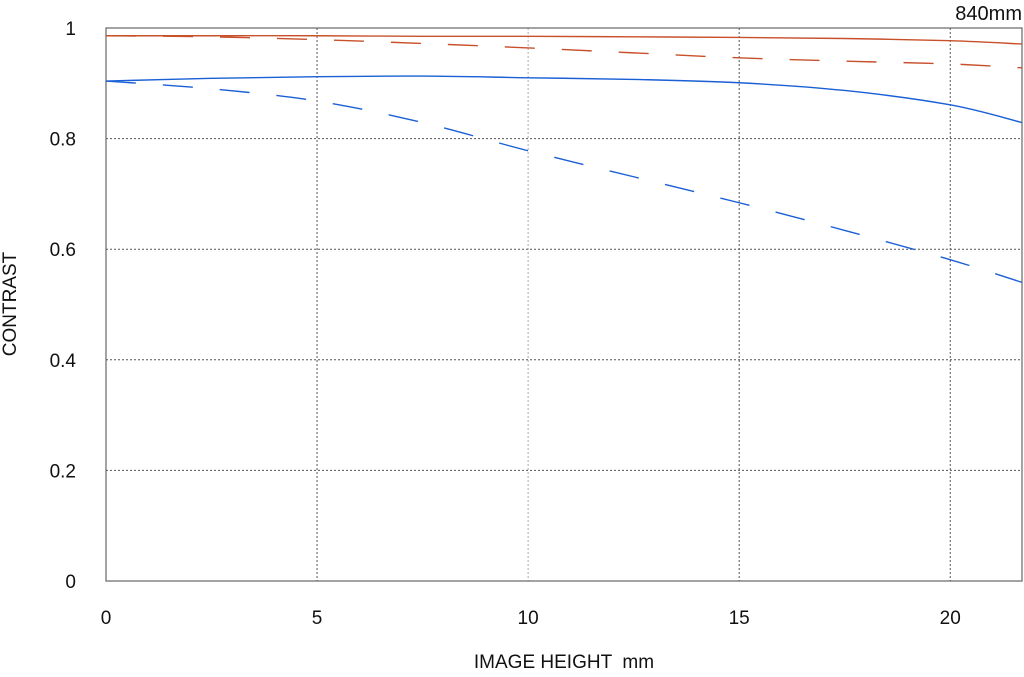  Describe the element at coordinates (63, 250) in the screenshot. I see `y-tick-label: 0.6` at that location.